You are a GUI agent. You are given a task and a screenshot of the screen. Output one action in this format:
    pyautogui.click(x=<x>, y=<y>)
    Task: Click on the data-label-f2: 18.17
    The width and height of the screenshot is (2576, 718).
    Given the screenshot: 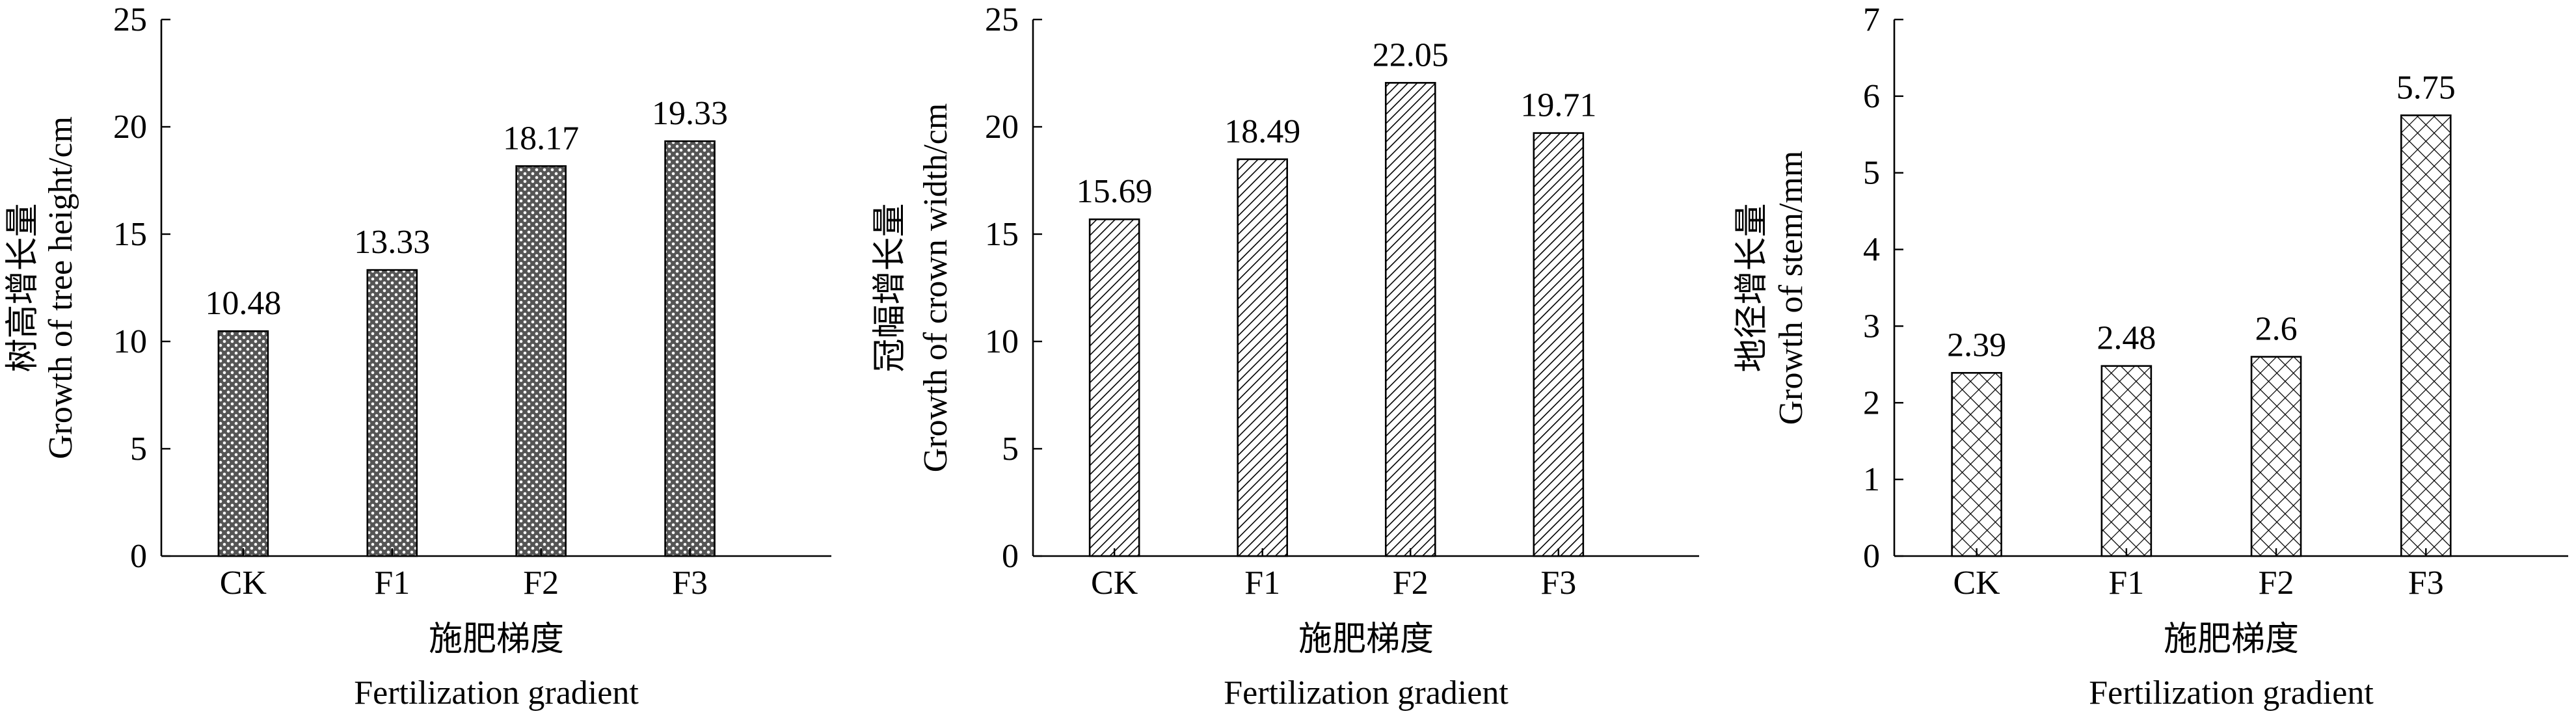 What is the action you would take?
    pyautogui.click(x=541, y=138)
    